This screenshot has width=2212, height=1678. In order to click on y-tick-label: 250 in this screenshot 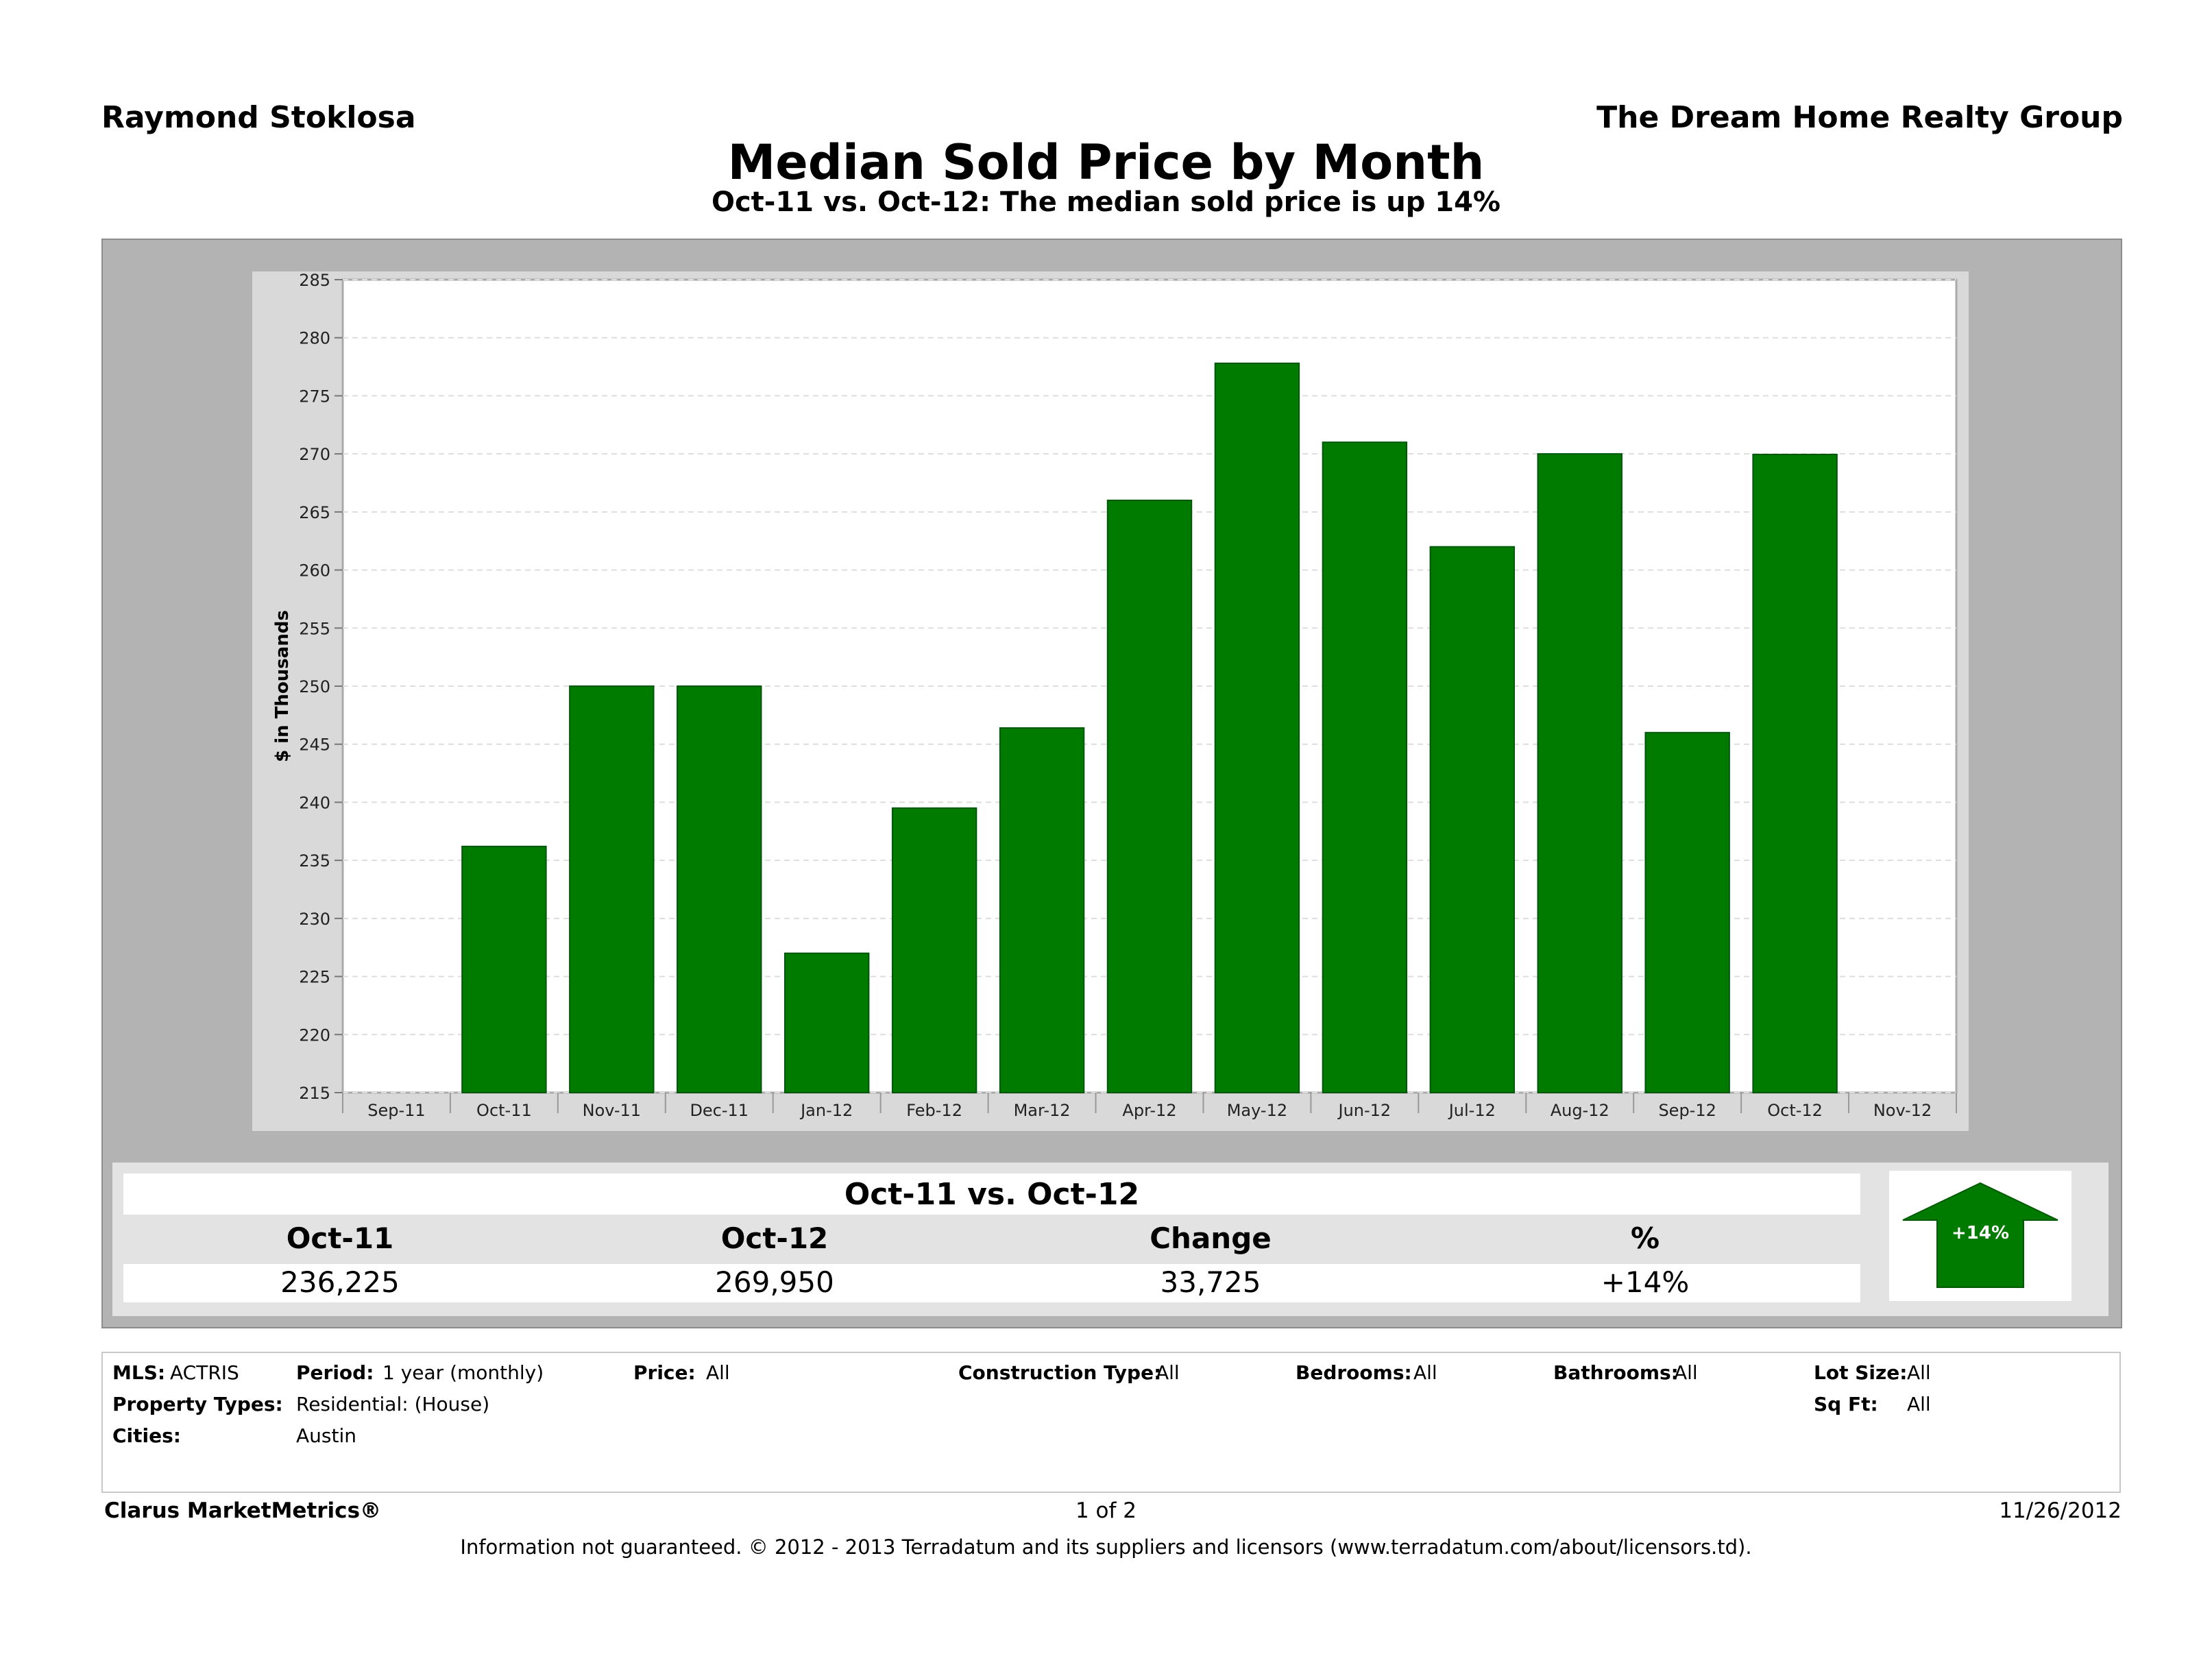, I will do `click(314, 686)`.